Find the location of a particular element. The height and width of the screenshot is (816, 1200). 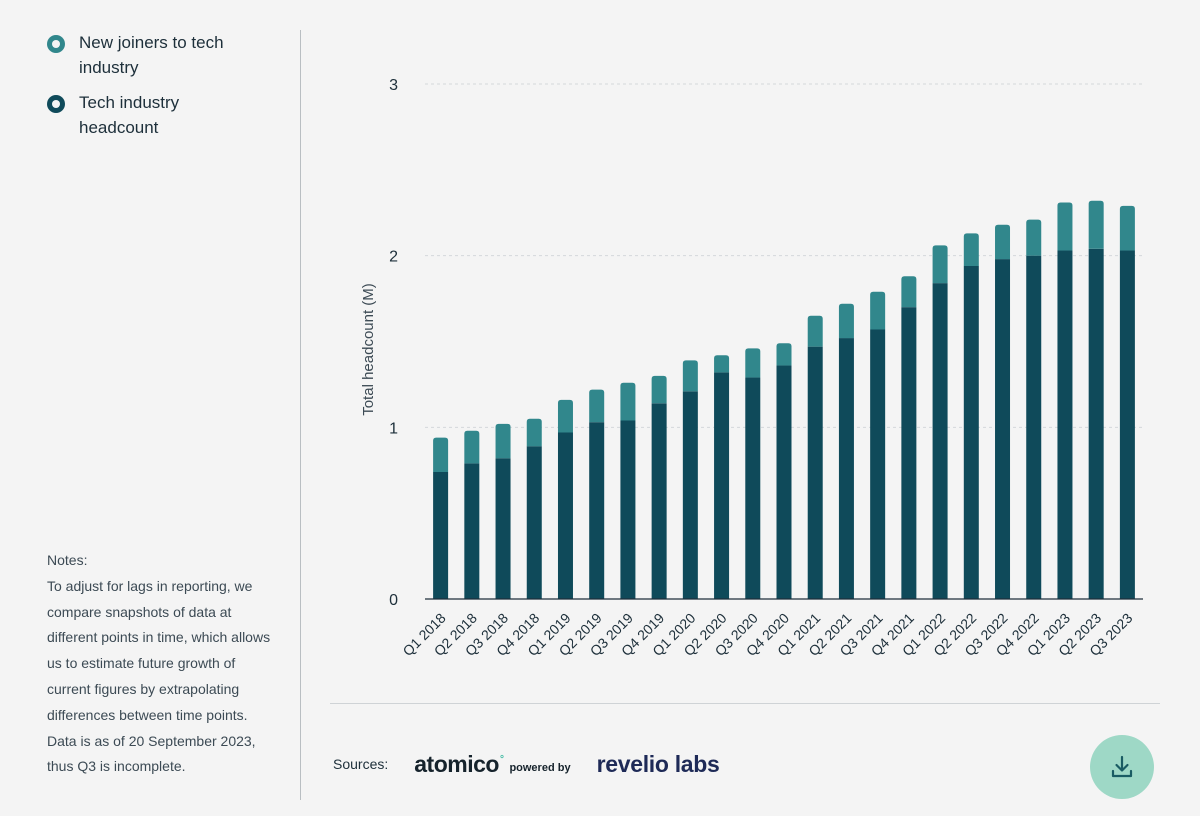

download-button is located at coordinates (1122, 767).